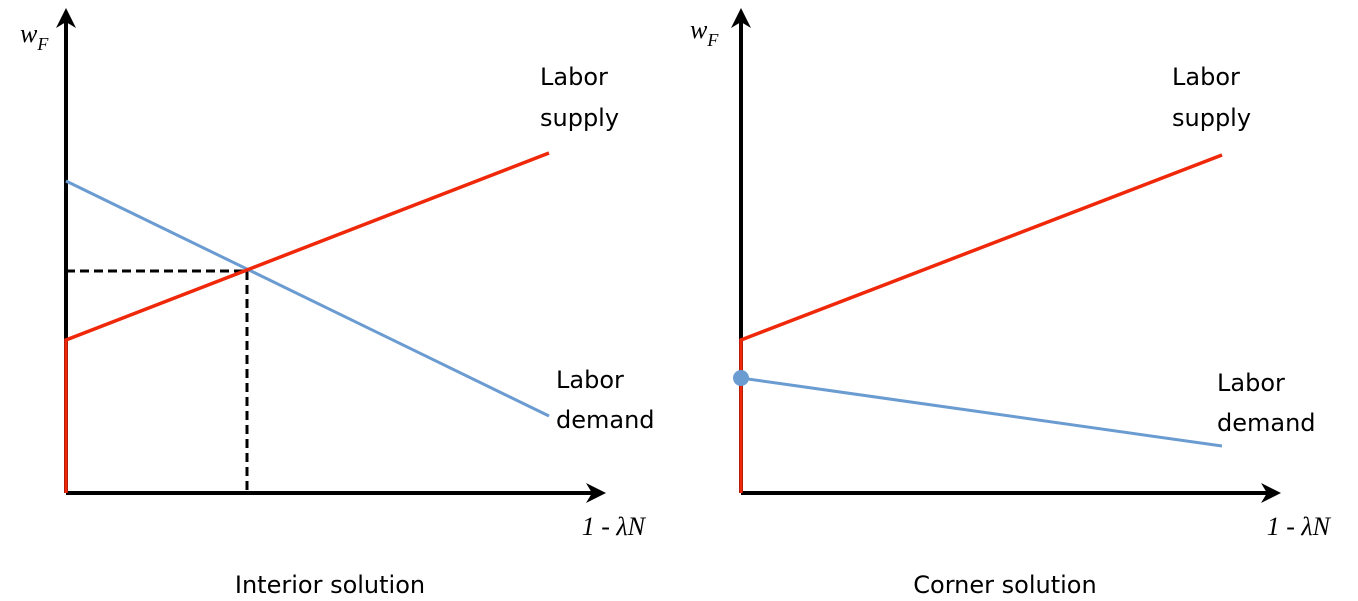 The image size is (1358, 601). I want to click on corner-point, so click(741, 378).